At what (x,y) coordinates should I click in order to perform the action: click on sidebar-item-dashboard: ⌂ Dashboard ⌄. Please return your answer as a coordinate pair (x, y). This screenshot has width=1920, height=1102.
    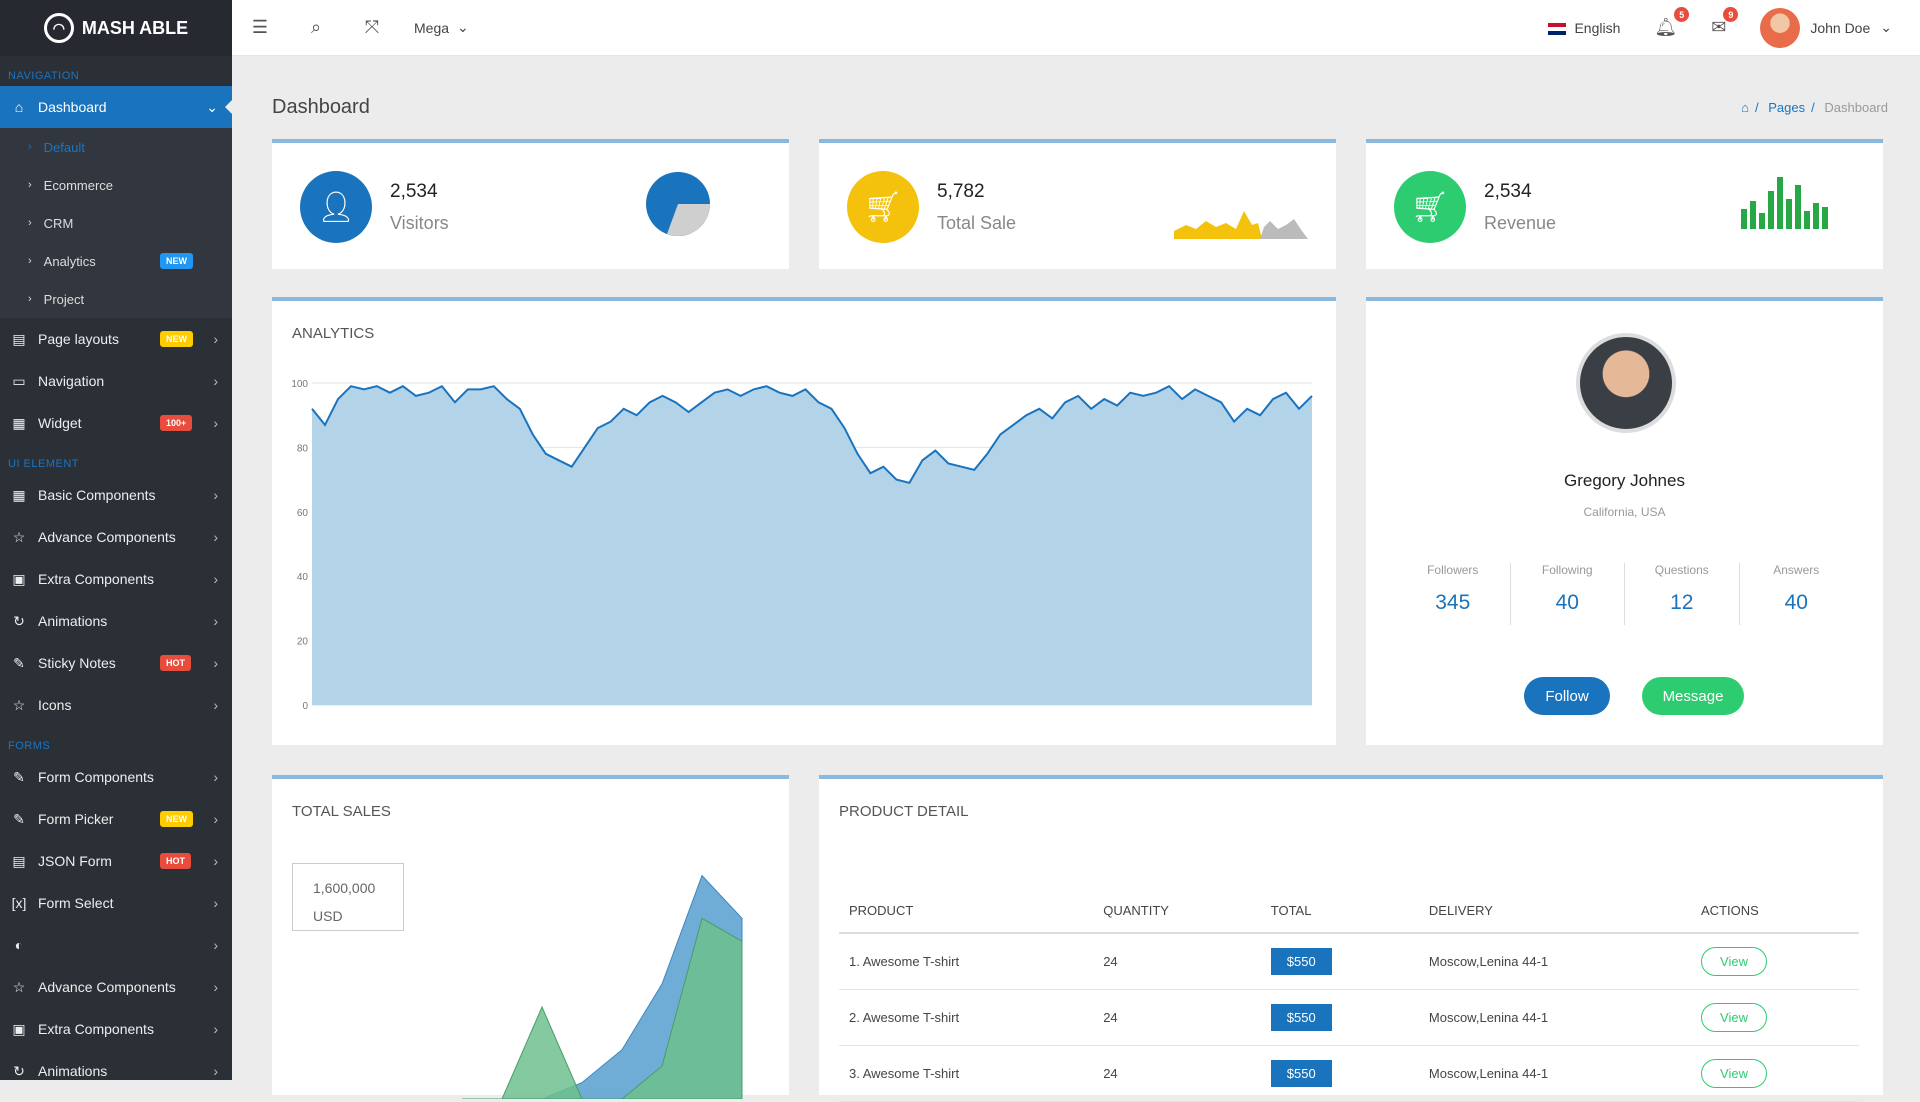
    Looking at the image, I should click on (116, 107).